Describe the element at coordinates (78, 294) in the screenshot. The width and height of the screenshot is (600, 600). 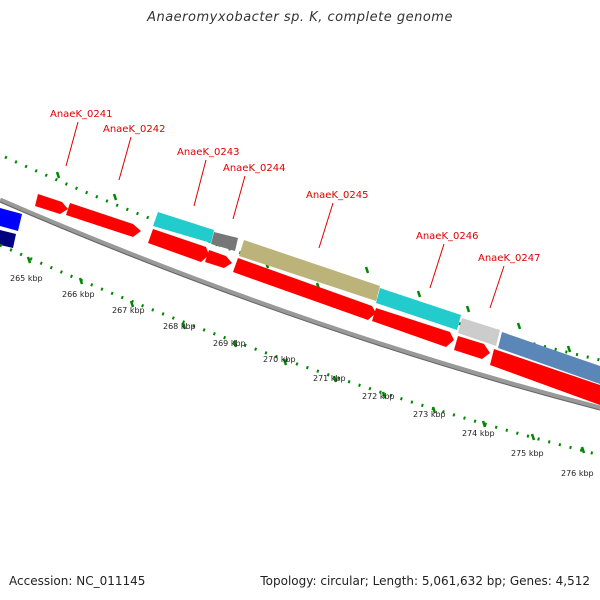
I see `kbp-label: 266 kbp` at that location.